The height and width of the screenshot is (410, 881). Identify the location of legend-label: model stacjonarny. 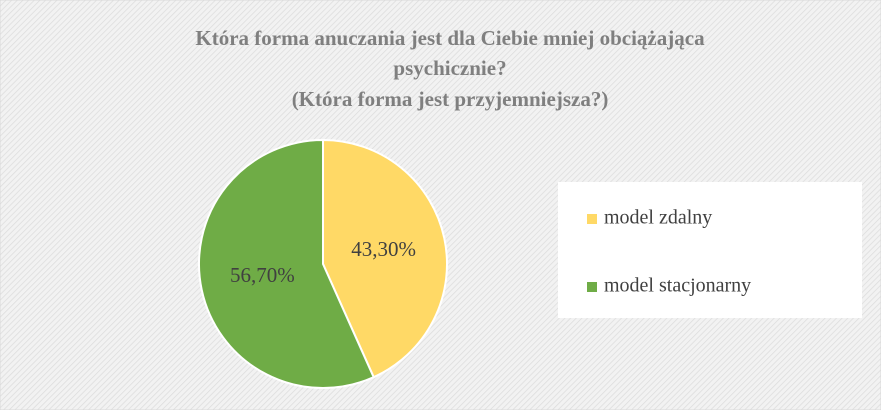
(677, 286).